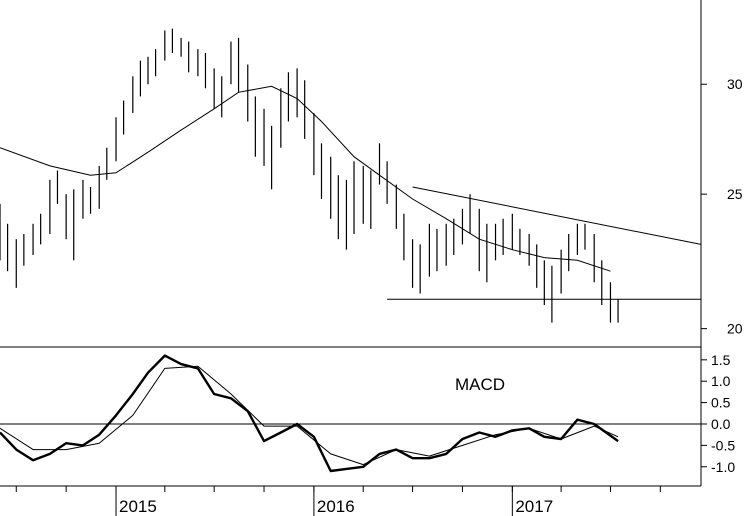 The width and height of the screenshot is (752, 516). What do you see at coordinates (557, 215) in the screenshot?
I see `resistance-trendline` at bounding box center [557, 215].